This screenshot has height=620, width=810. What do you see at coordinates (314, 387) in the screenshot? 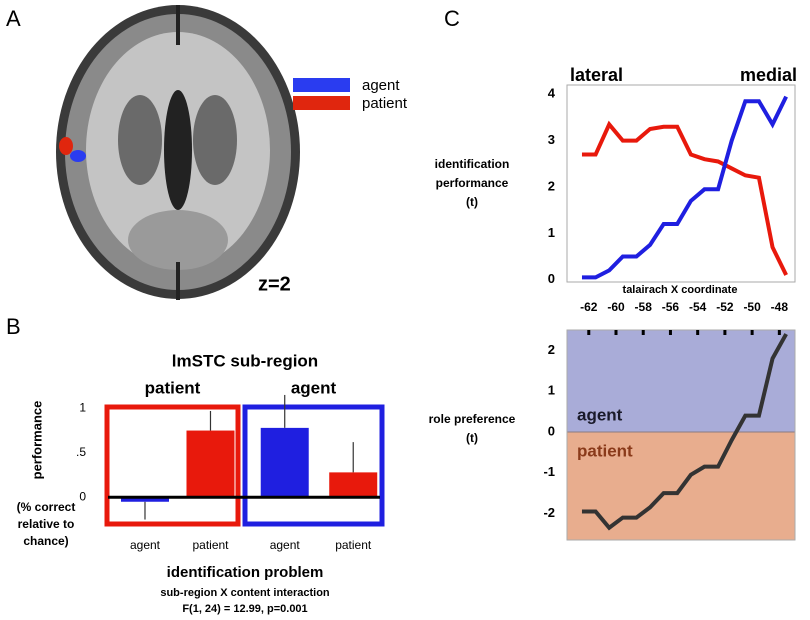
I see `group-label: agent` at bounding box center [314, 387].